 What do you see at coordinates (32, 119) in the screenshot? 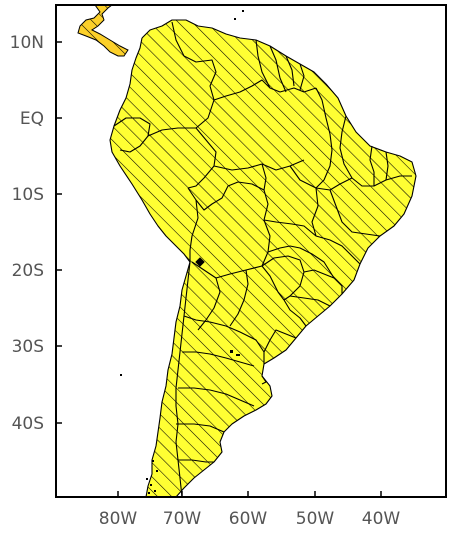
I see `lat-label: EQ` at bounding box center [32, 119].